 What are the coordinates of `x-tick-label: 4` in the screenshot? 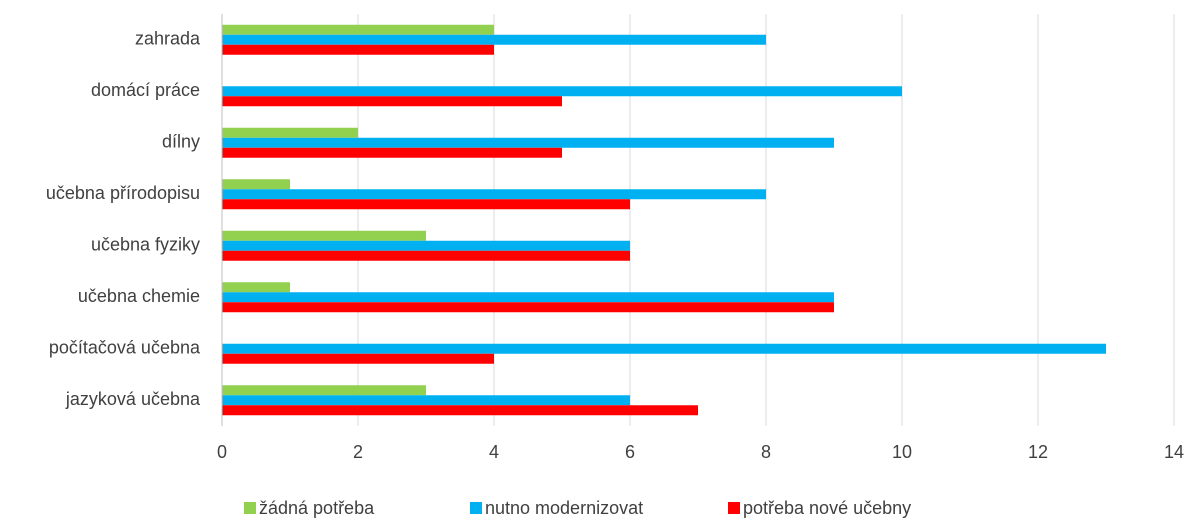 It's located at (494, 452).